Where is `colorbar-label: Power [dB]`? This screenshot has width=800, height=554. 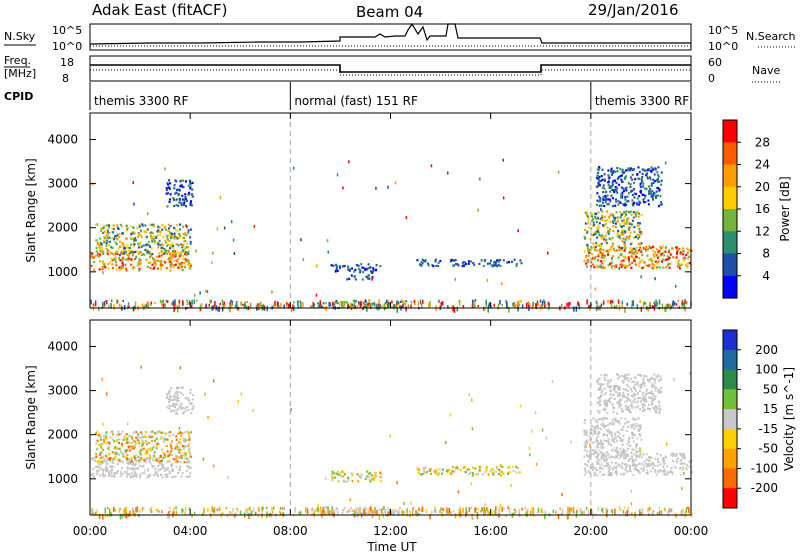
colorbar-label: Power [dB] is located at coordinates (785, 208).